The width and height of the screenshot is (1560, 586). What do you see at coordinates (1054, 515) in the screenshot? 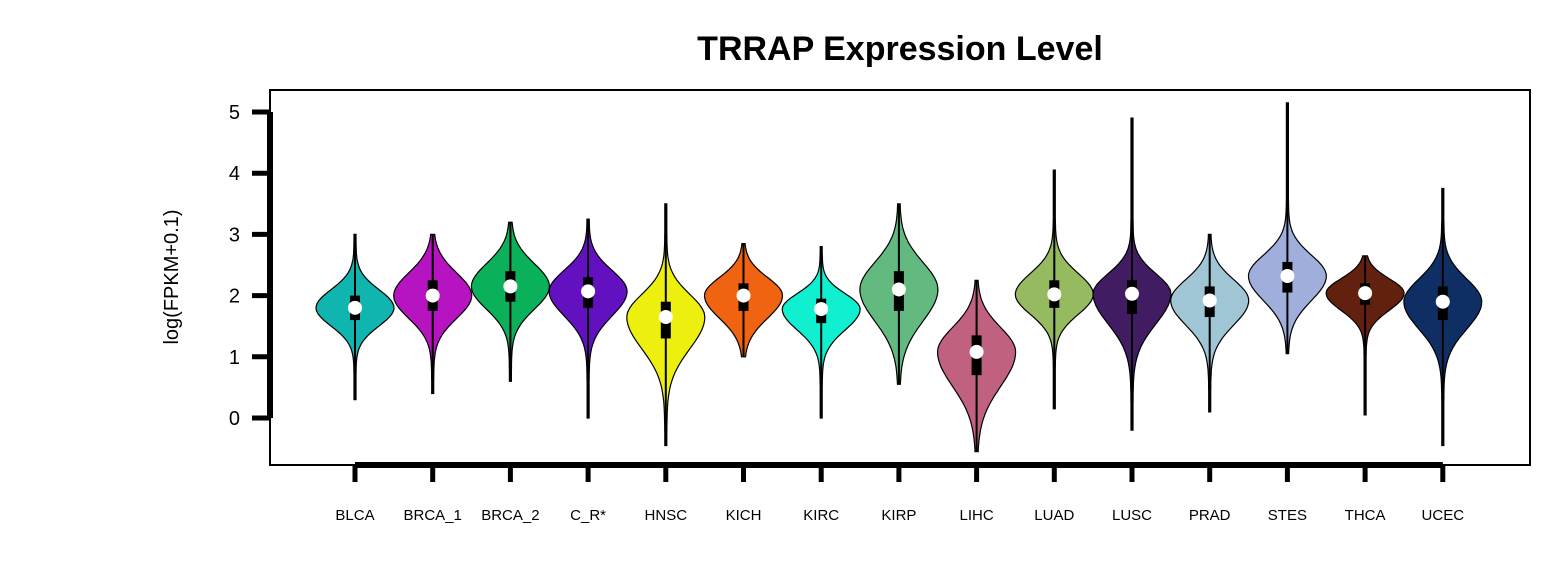
I see `x-tick-label: LUAD` at bounding box center [1054, 515].